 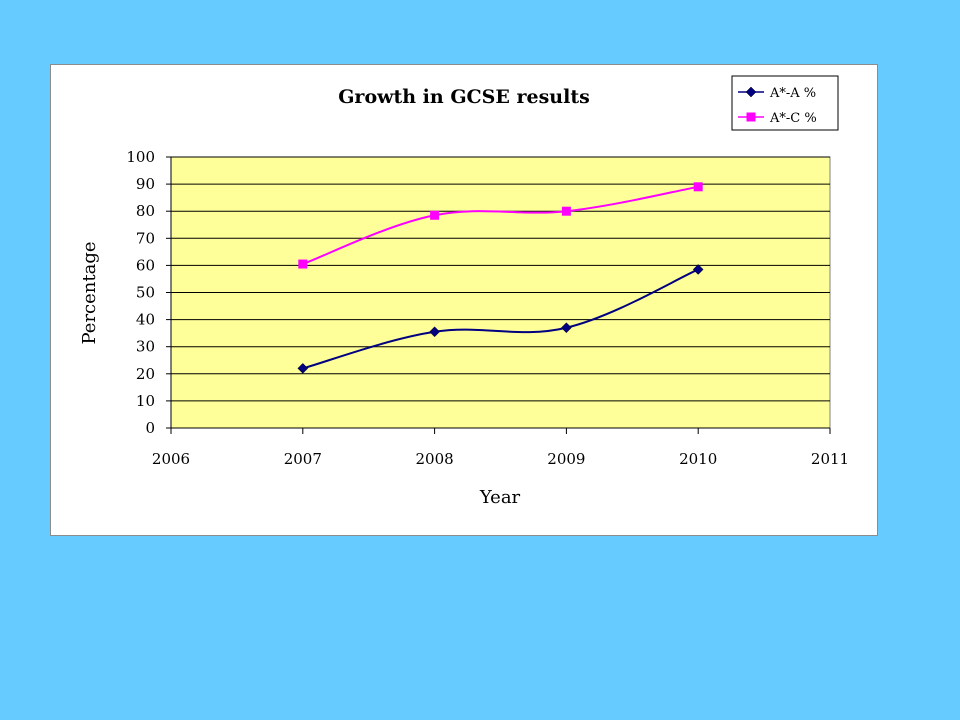 What do you see at coordinates (145, 320) in the screenshot?
I see `y-tick-label: 40` at bounding box center [145, 320].